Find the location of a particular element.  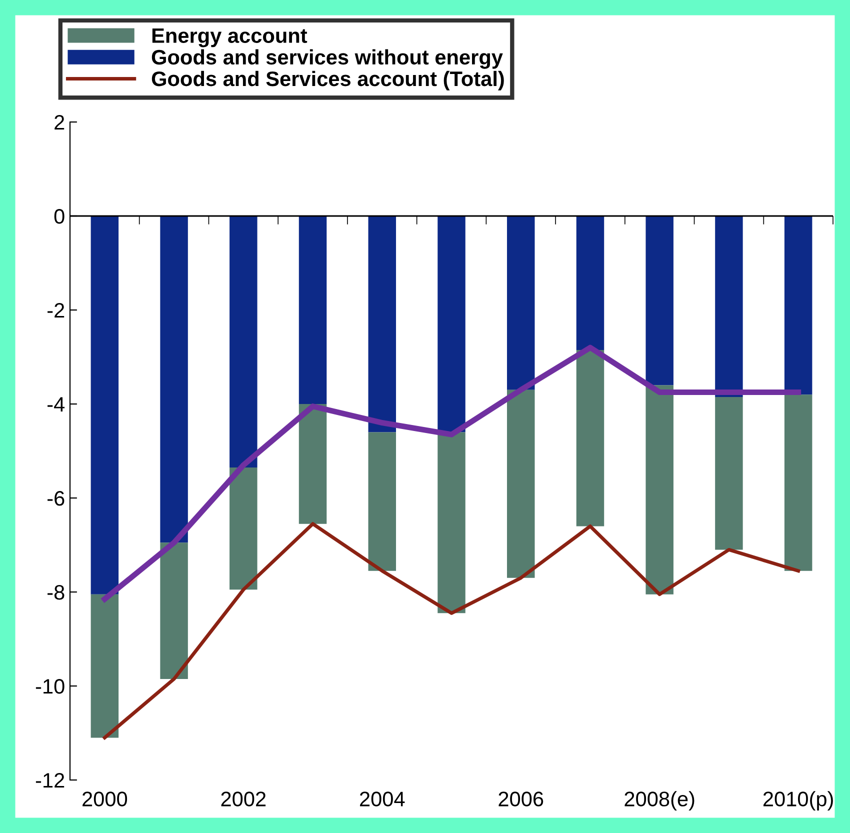

y-tick-label: -8 is located at coordinates (56, 592).